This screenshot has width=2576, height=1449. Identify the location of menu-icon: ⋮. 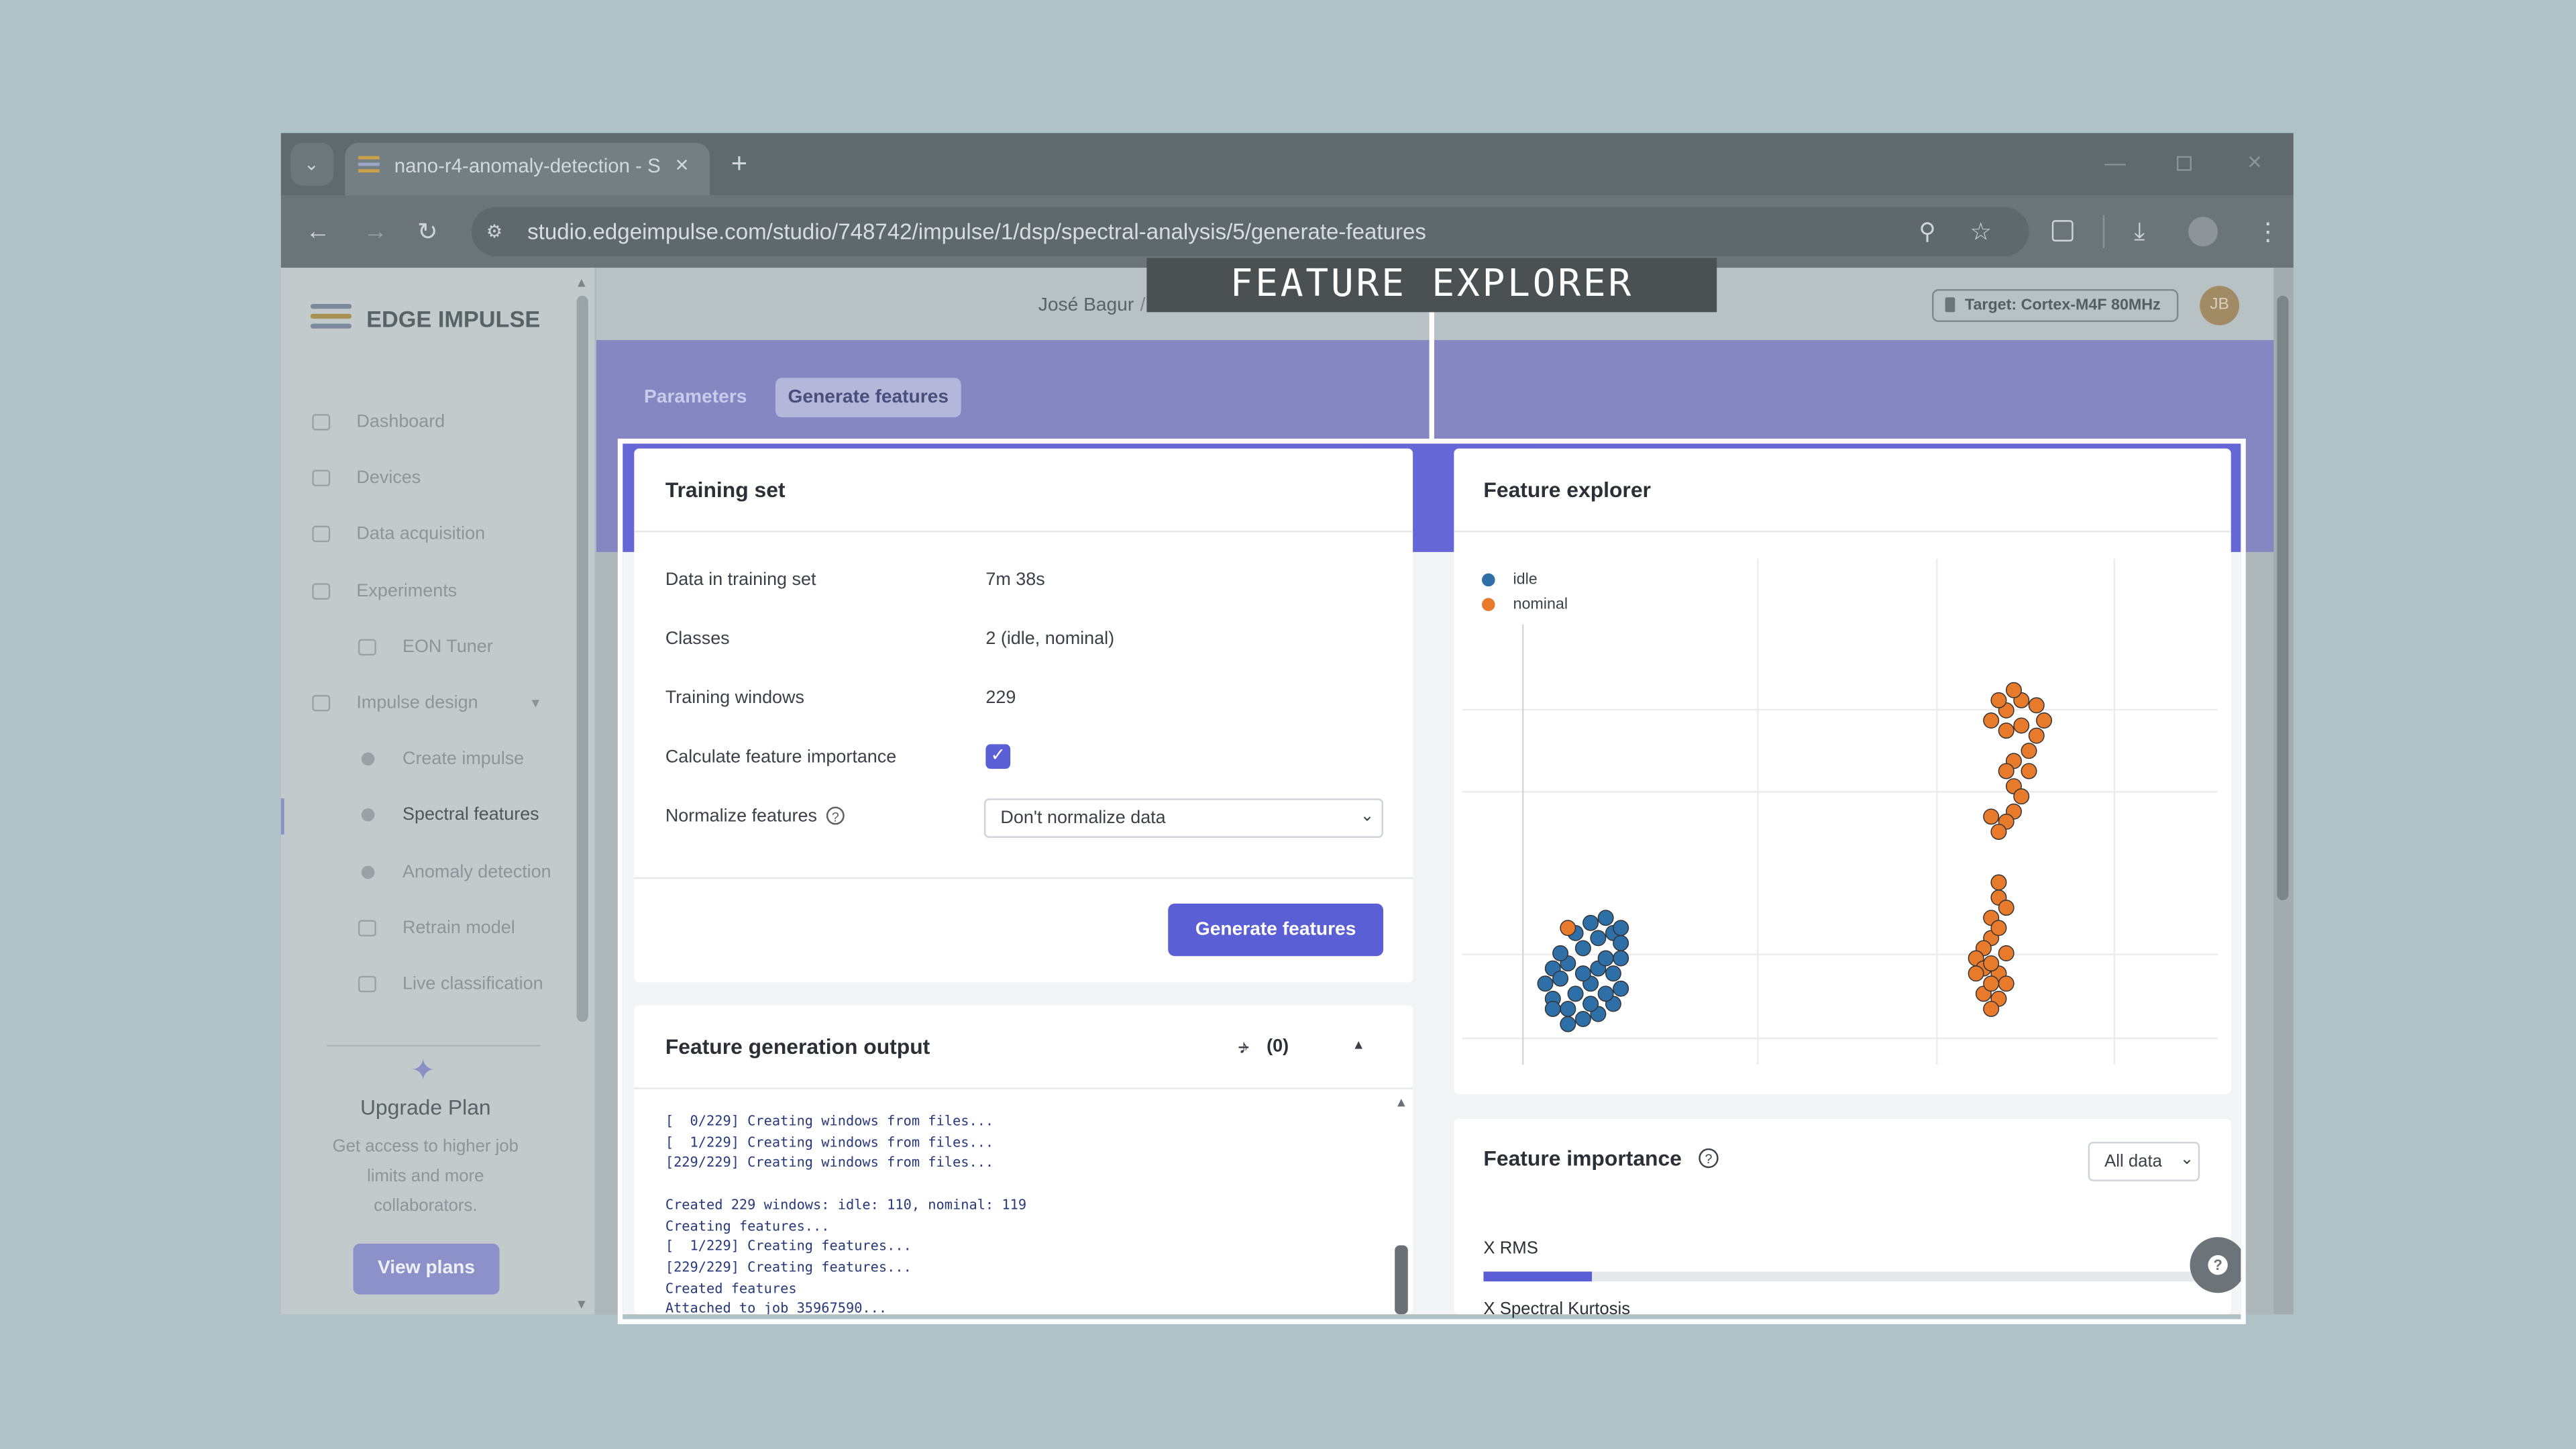
(2268, 232).